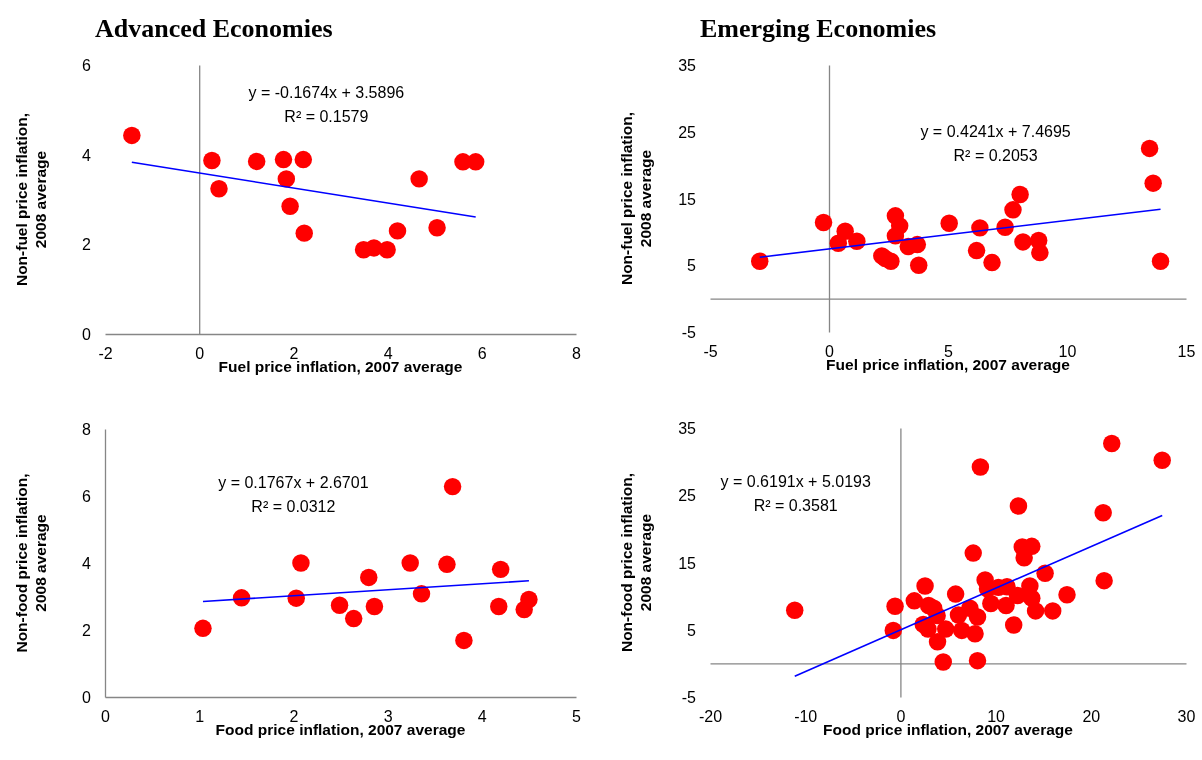 Image resolution: width=1202 pixels, height=760 pixels. I want to click on x-tick-label: 15, so click(1186, 352).